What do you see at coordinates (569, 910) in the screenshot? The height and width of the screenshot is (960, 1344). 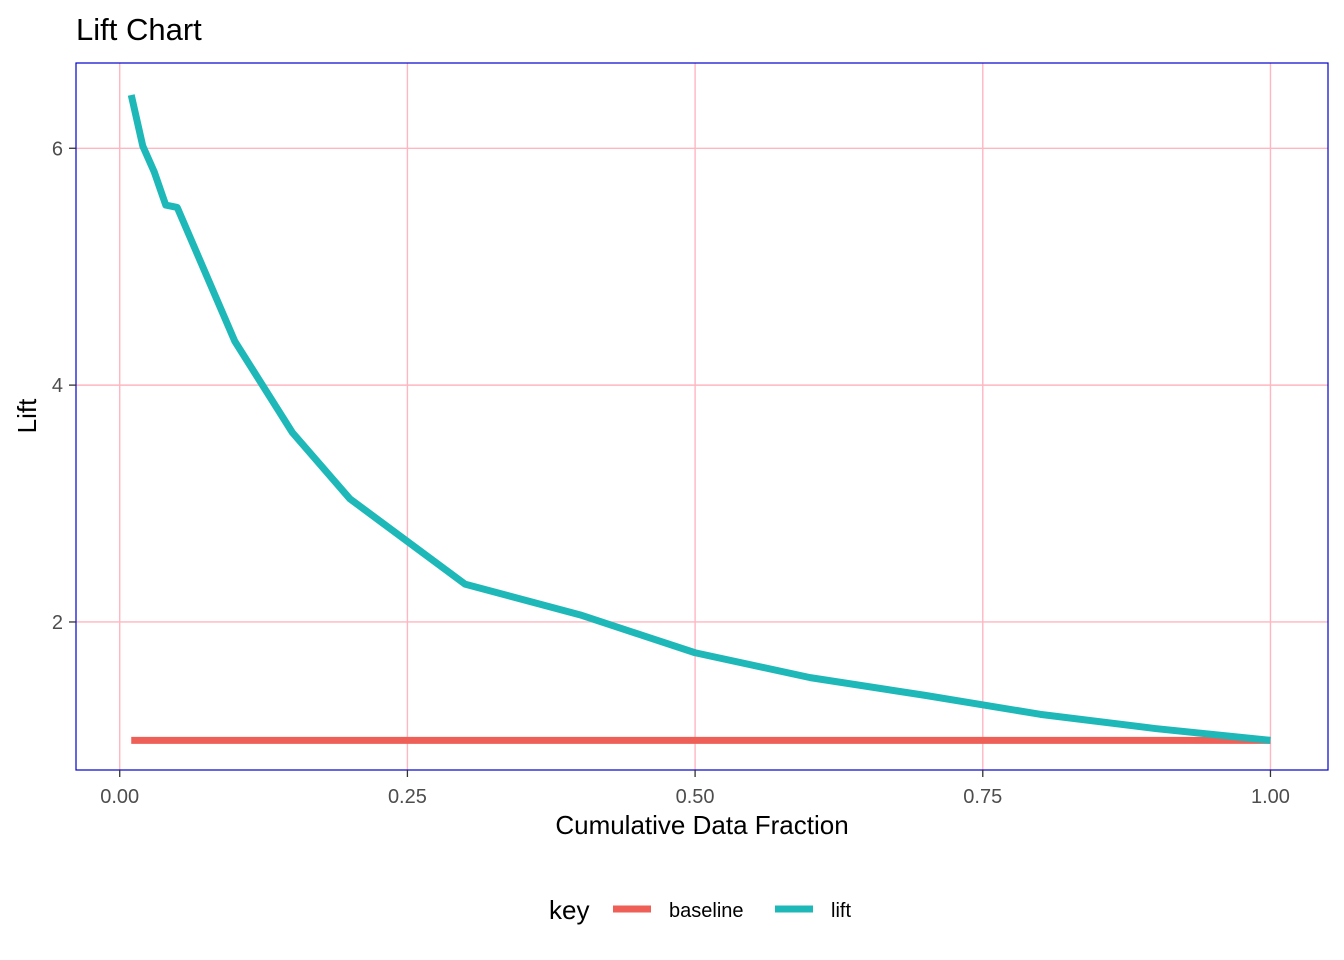 I see `legend-title: key` at bounding box center [569, 910].